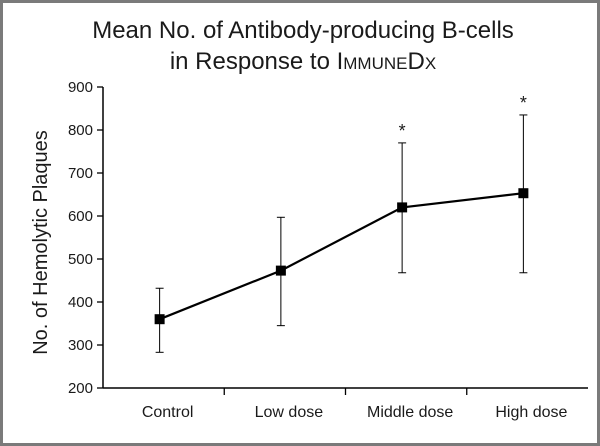 Image resolution: width=600 pixels, height=446 pixels. Describe the element at coordinates (416, 61) in the screenshot. I see `title-brand-part: D` at that location.